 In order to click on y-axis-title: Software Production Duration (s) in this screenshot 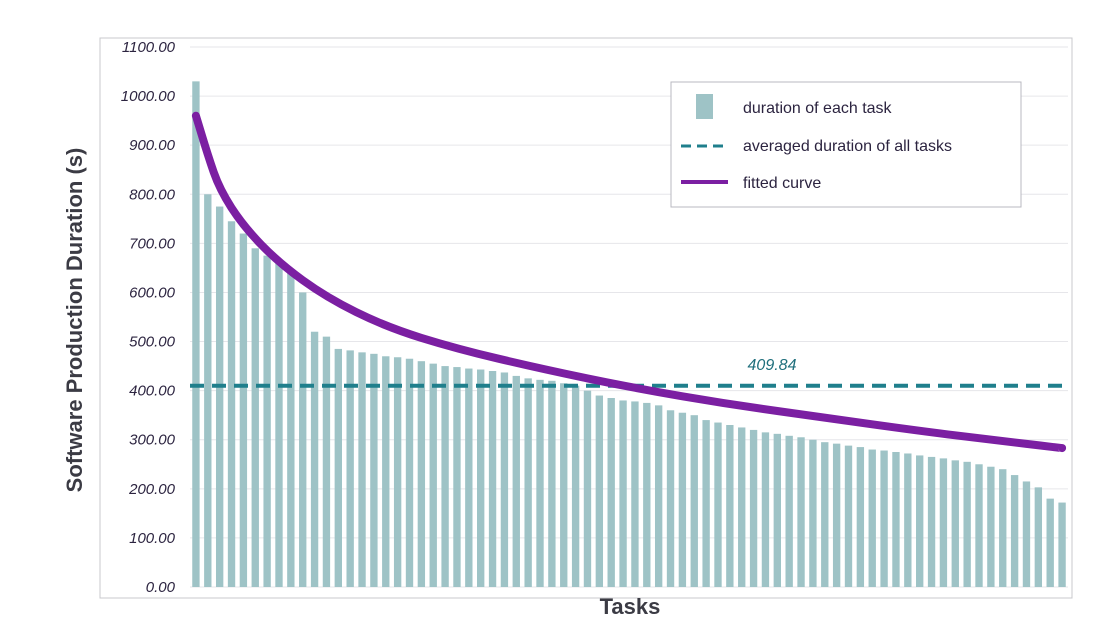, I will do `click(74, 320)`.